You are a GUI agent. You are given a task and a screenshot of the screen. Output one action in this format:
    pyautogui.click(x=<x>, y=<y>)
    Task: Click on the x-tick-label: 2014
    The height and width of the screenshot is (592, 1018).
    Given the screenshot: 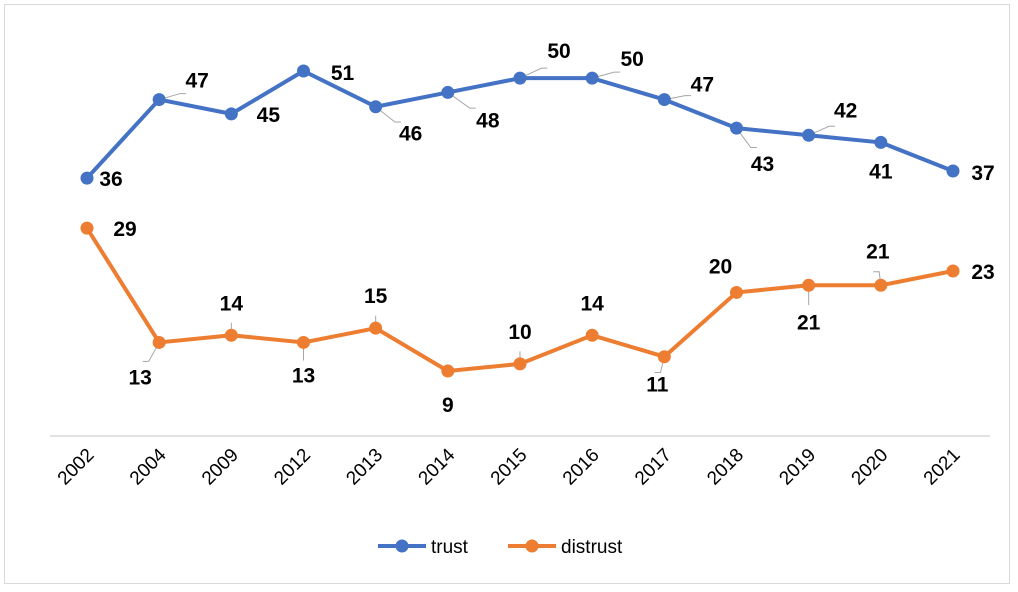 What is the action you would take?
    pyautogui.click(x=437, y=466)
    